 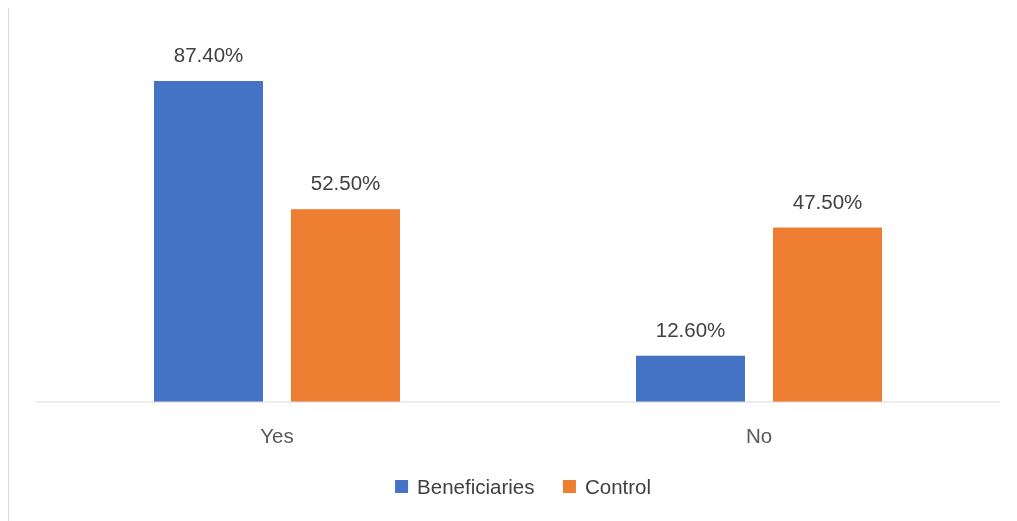 What do you see at coordinates (345, 183) in the screenshot?
I see `data-label: 52.50%` at bounding box center [345, 183].